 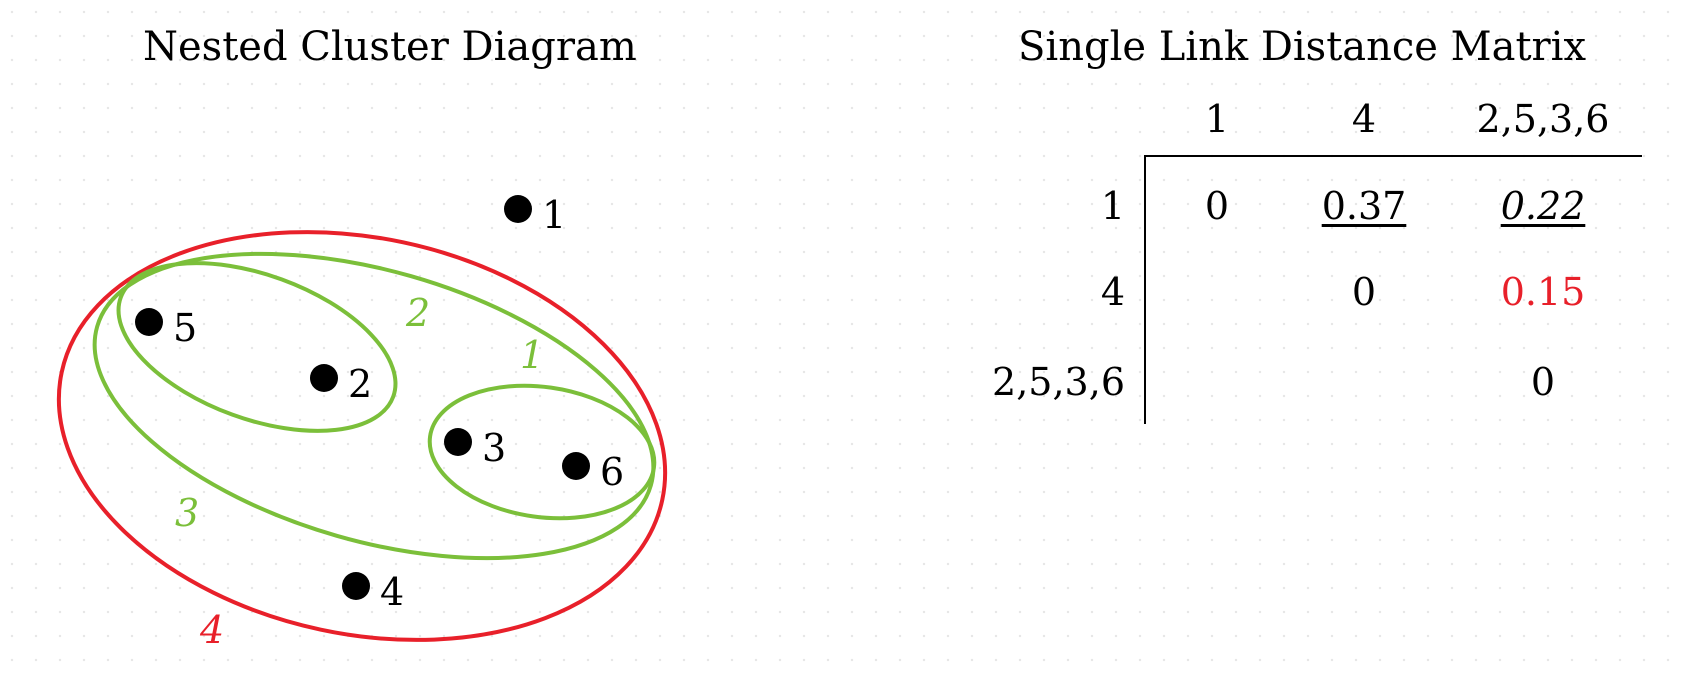 I want to click on point-1-marker, so click(x=518, y=209).